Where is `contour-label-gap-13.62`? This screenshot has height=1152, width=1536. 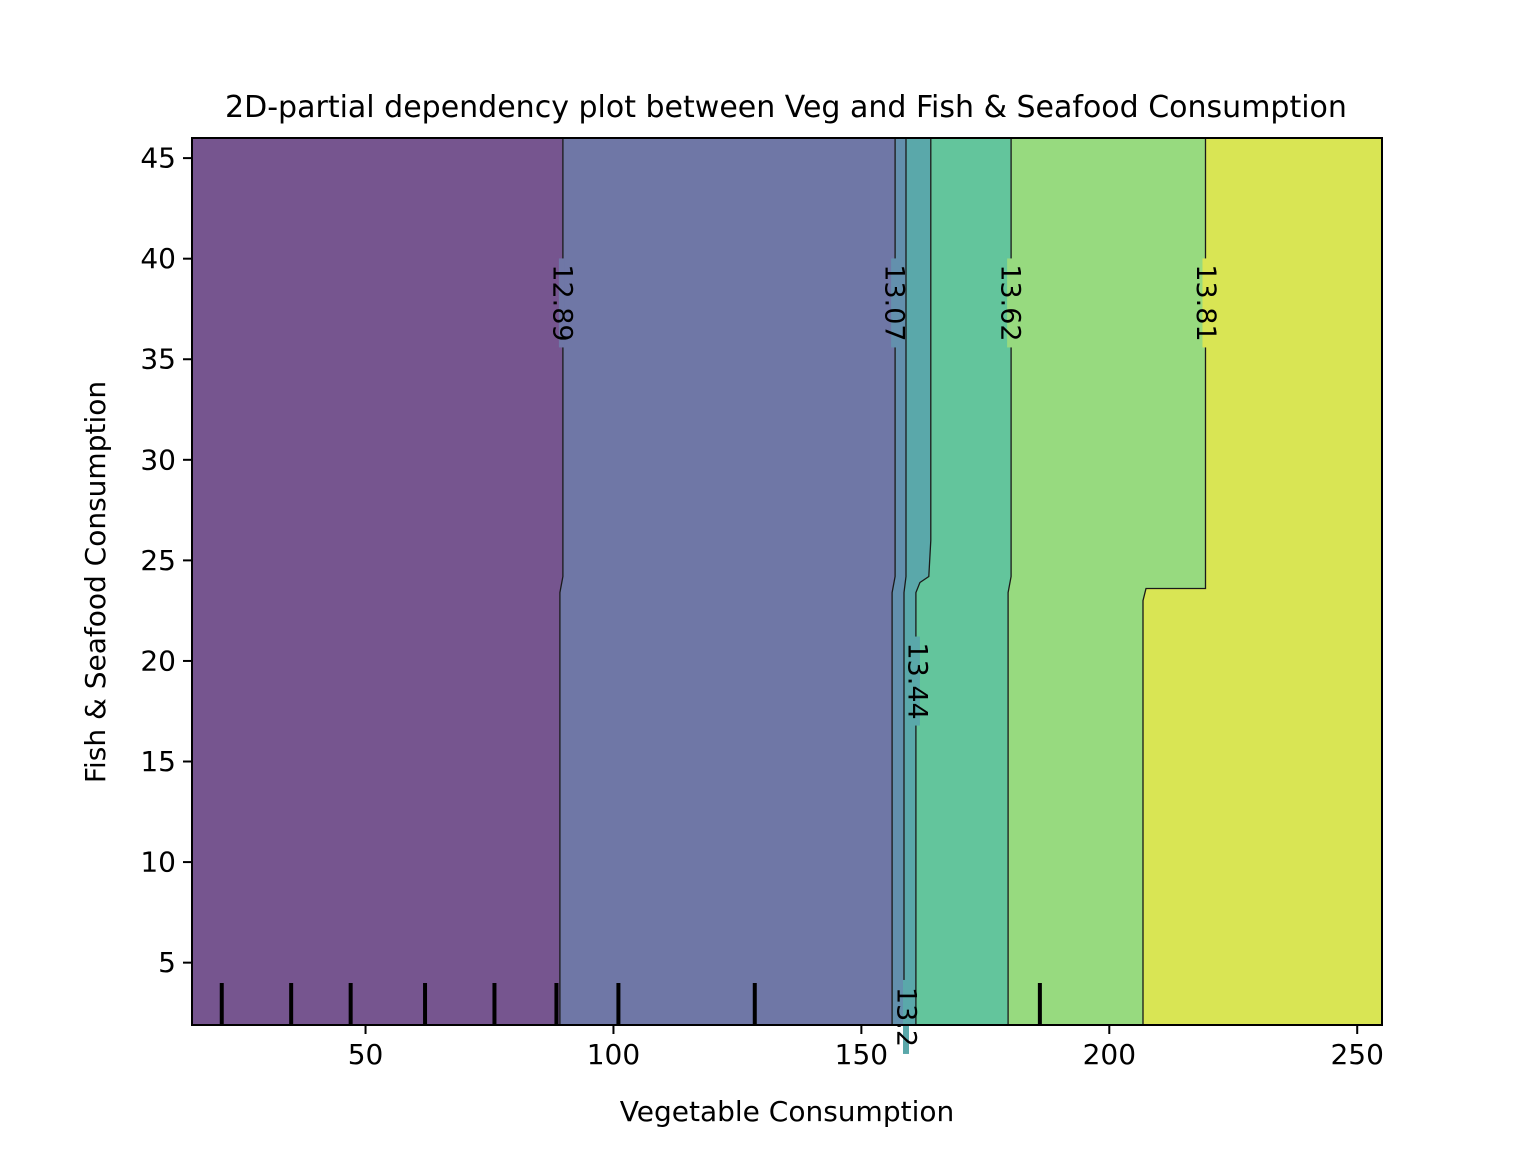
contour-label-gap-13.62 is located at coordinates (1010, 303).